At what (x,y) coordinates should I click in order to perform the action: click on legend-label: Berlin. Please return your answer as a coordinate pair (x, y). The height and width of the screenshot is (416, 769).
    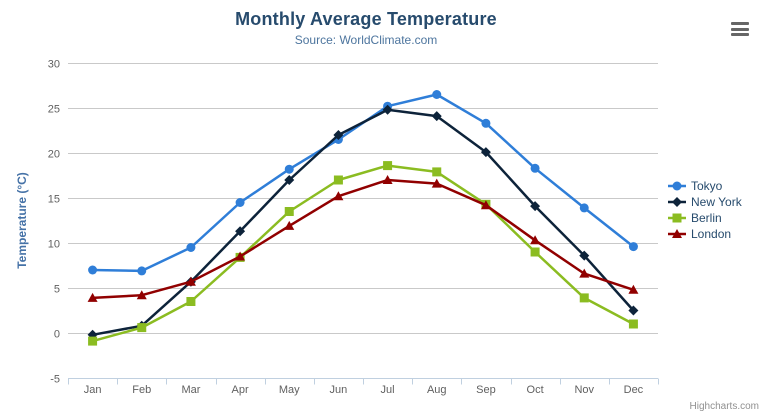
    Looking at the image, I should click on (706, 218).